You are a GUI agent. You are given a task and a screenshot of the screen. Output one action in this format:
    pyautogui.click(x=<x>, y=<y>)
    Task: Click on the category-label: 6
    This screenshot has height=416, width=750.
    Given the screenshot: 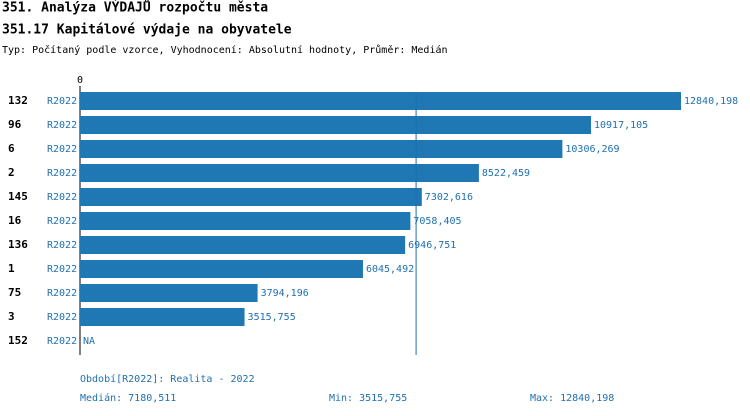 What is the action you would take?
    pyautogui.click(x=11, y=148)
    